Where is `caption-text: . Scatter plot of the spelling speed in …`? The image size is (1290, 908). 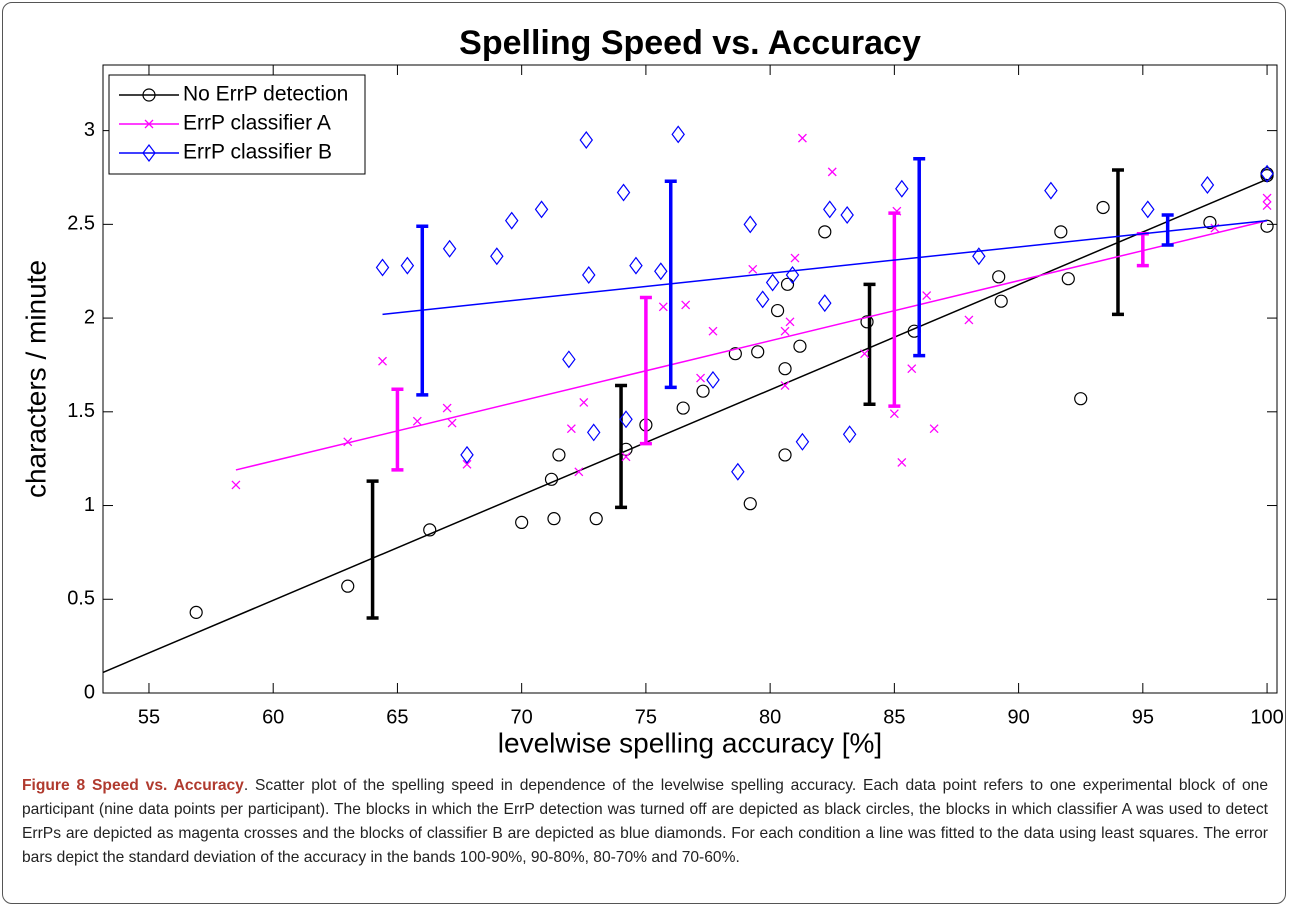
caption-text: . Scatter plot of the spelling speed in … is located at coordinates (645, 821).